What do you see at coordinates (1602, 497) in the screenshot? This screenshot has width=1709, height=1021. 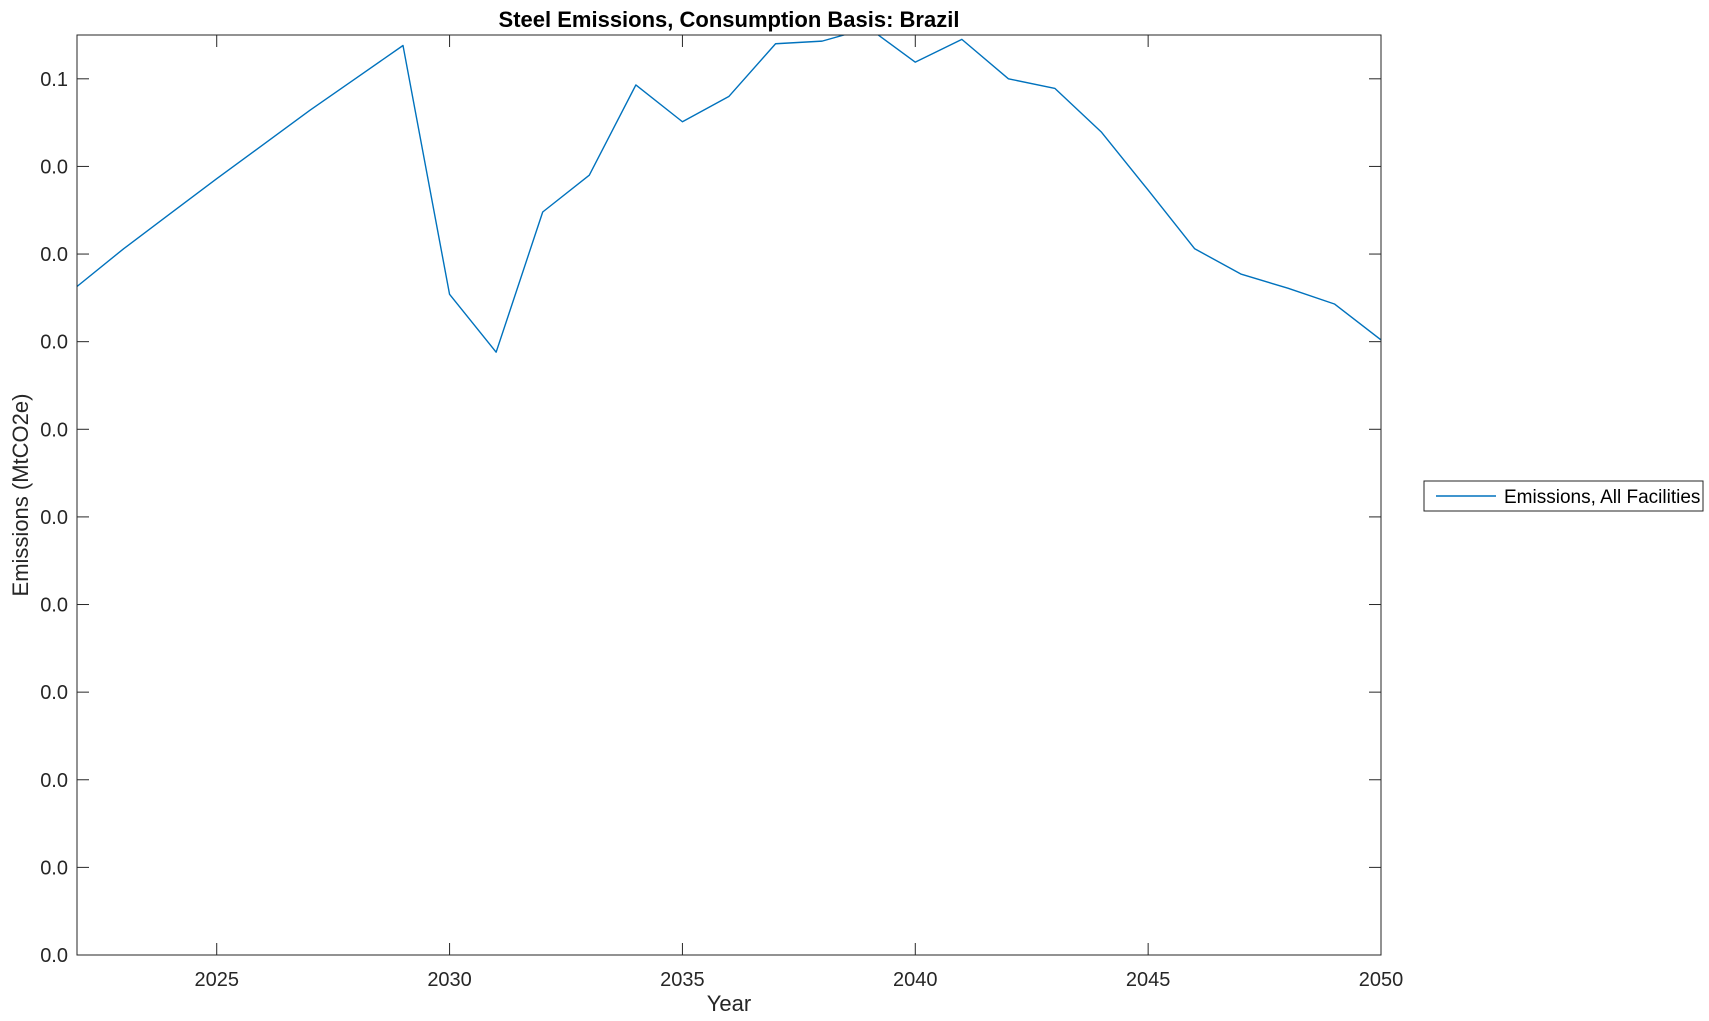 I see `legend-label: Emissions, All Facilities` at bounding box center [1602, 497].